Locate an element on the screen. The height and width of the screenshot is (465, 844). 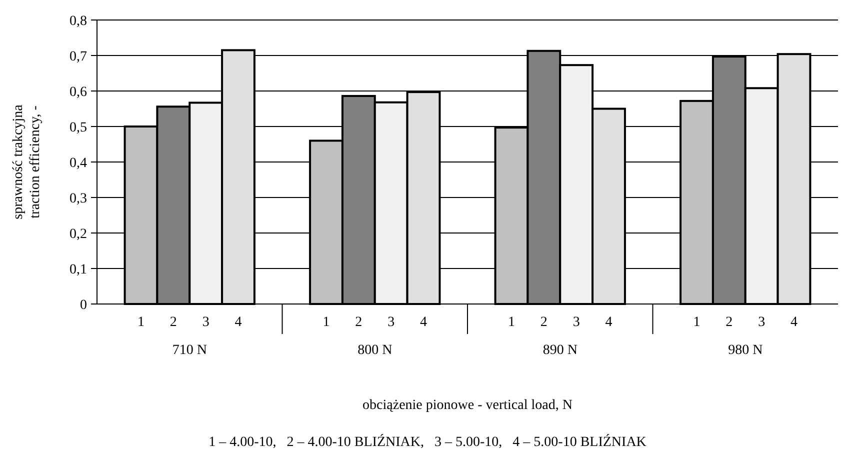
x-axis-title: obciążenie pionowe - vertical load, N is located at coordinates (467, 405).